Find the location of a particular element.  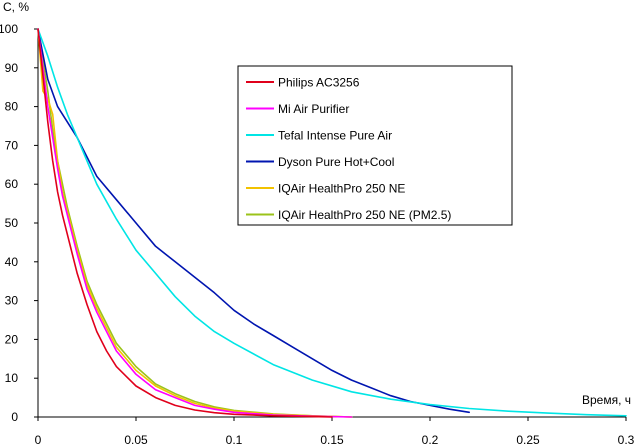

y-tick-label: 50 is located at coordinates (12, 223).